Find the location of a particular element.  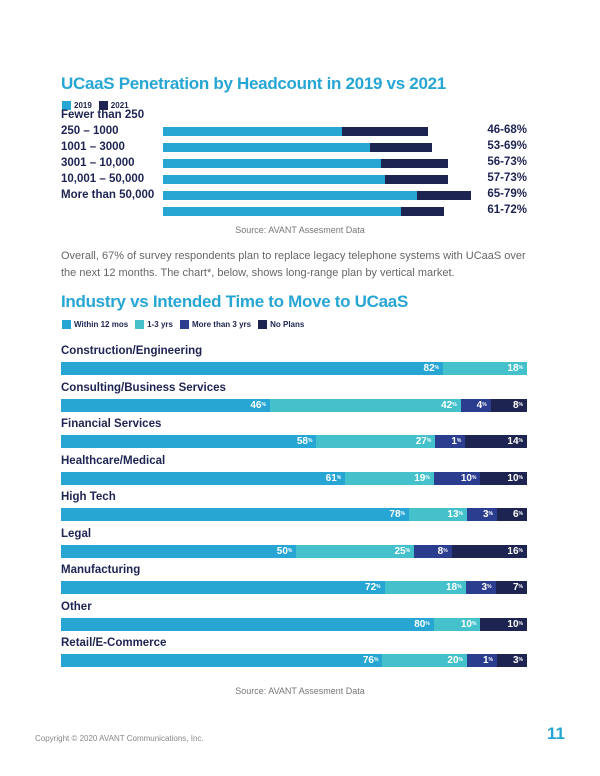

bar-segment: 61% is located at coordinates (203, 478).